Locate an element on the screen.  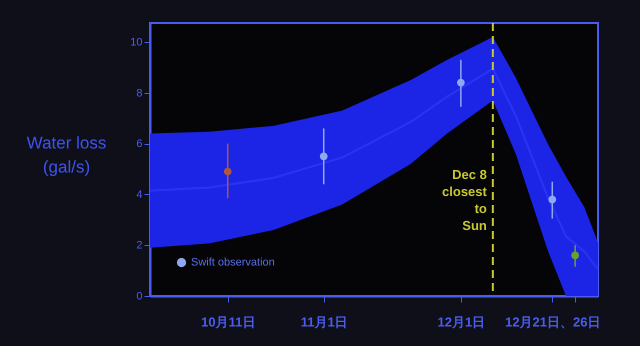
ref-line-label: Dec 8 closest to Sun is located at coordinates (465, 200).